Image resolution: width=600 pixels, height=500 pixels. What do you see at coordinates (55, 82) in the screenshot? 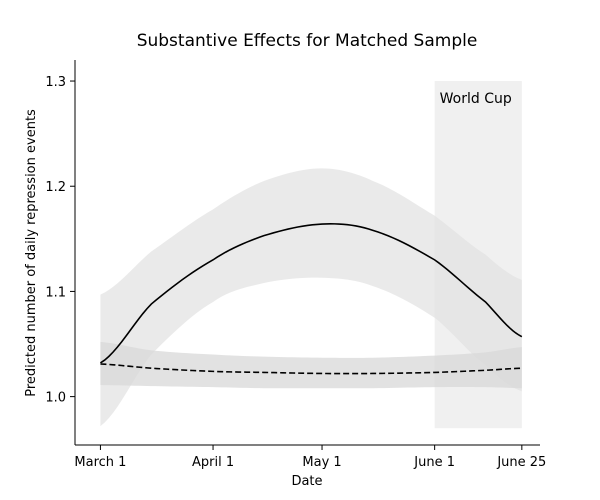
I see `y-tick-label: 1.3` at bounding box center [55, 82].